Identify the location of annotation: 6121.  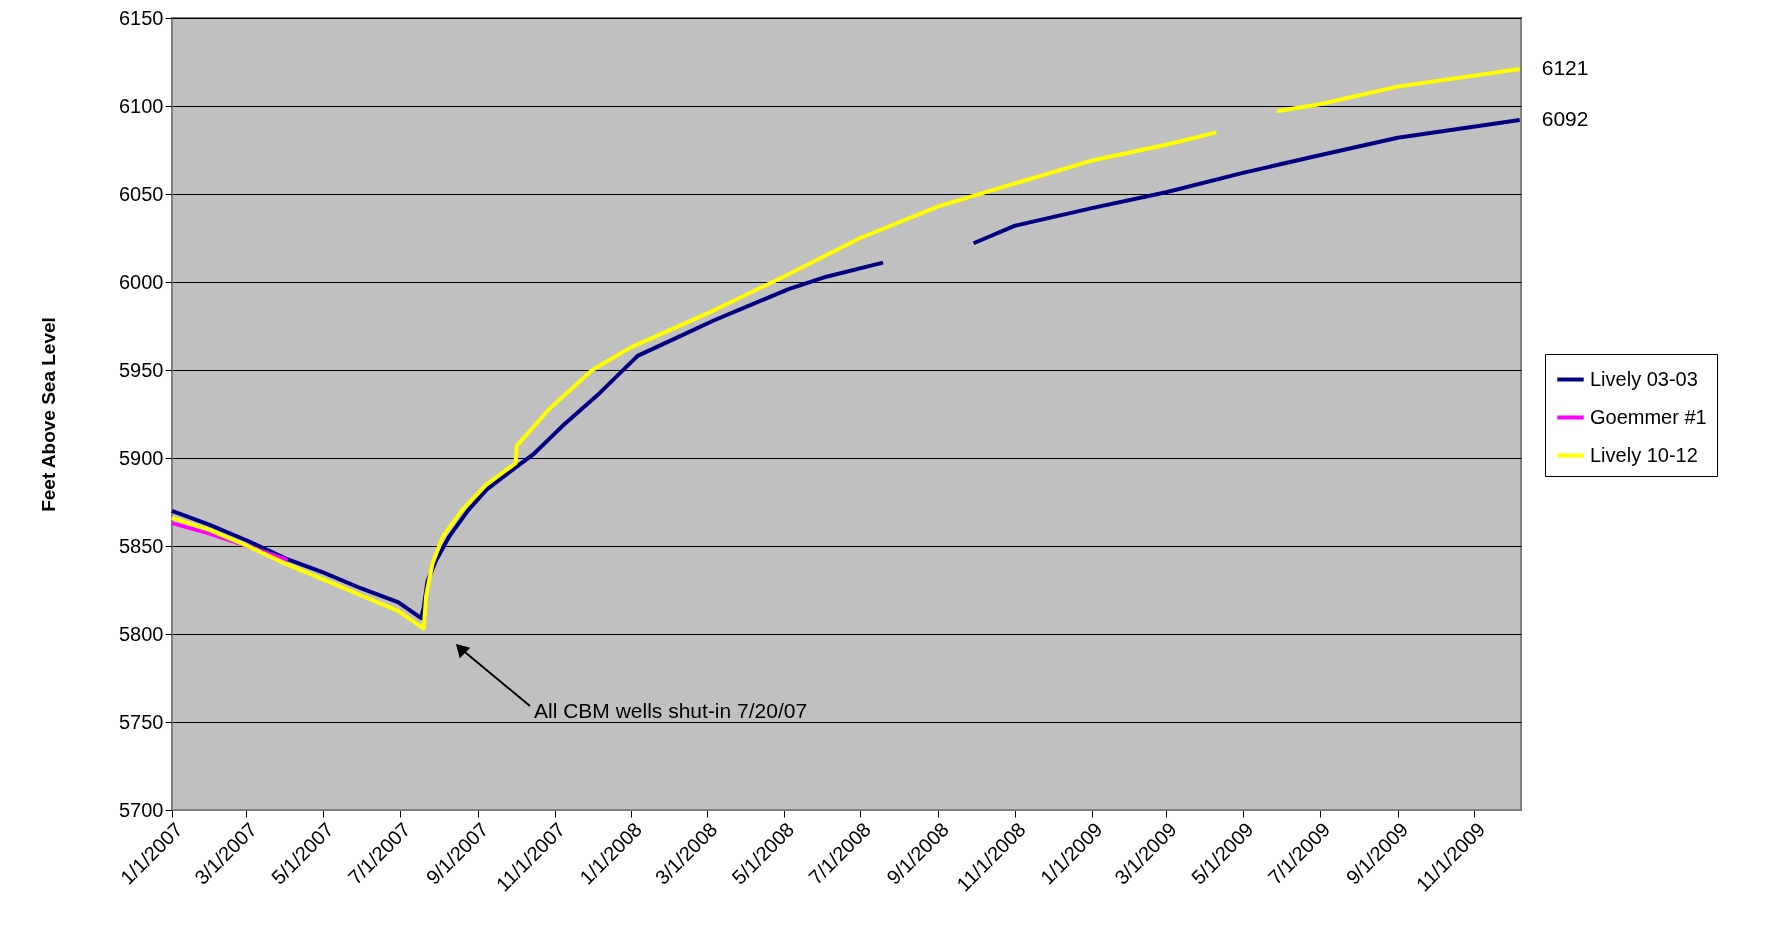
(1565, 68).